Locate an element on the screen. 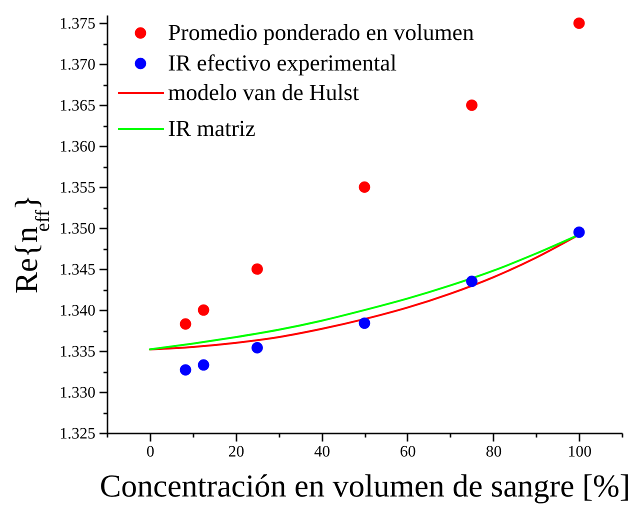 The width and height of the screenshot is (637, 508). legend-label: IR matriz is located at coordinates (212, 128).